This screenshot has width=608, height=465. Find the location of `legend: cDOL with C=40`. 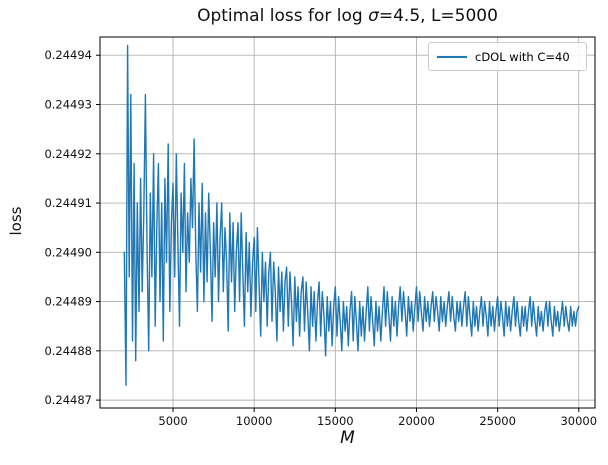

legend: cDOL with C=40 is located at coordinates (507, 56).